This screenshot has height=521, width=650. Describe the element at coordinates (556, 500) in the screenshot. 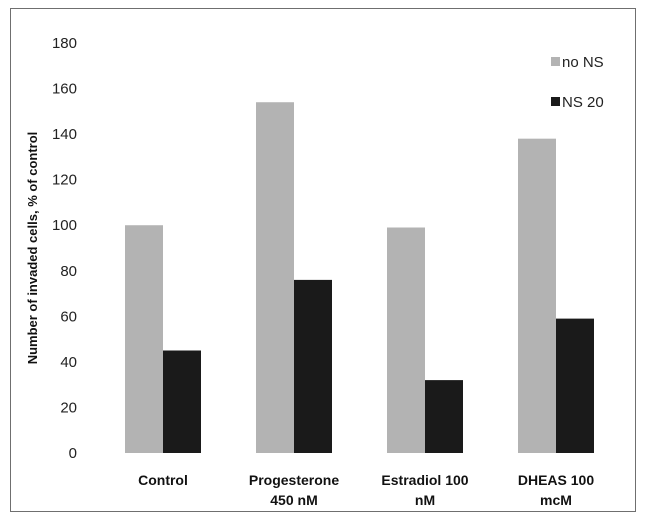

I see `x-tick-label: mcM` at that location.